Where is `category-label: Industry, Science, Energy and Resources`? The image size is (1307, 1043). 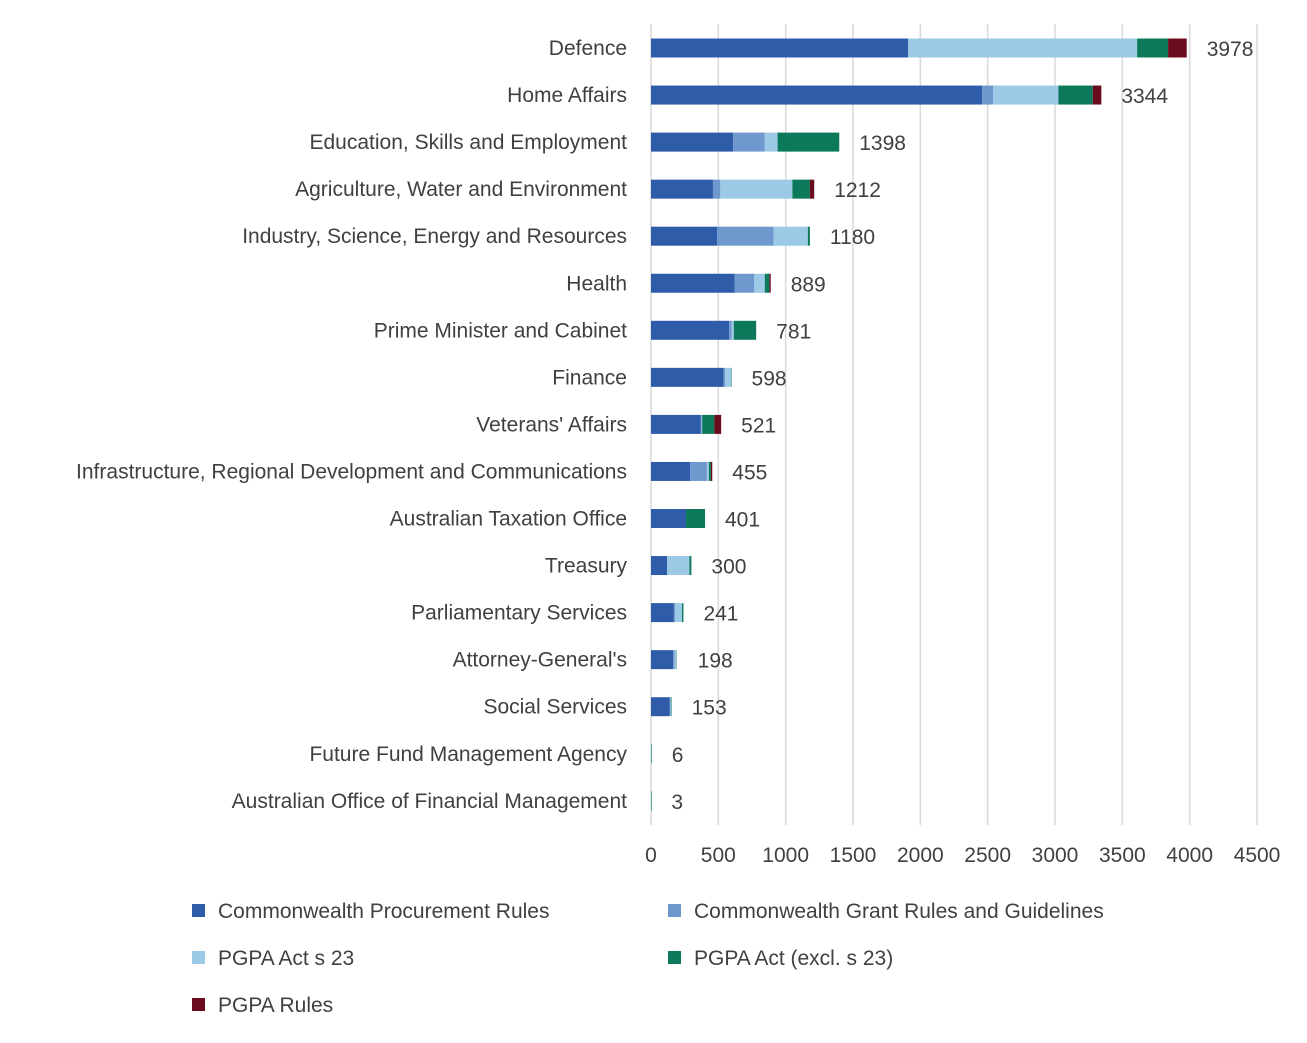 category-label: Industry, Science, Energy and Resources is located at coordinates (434, 236).